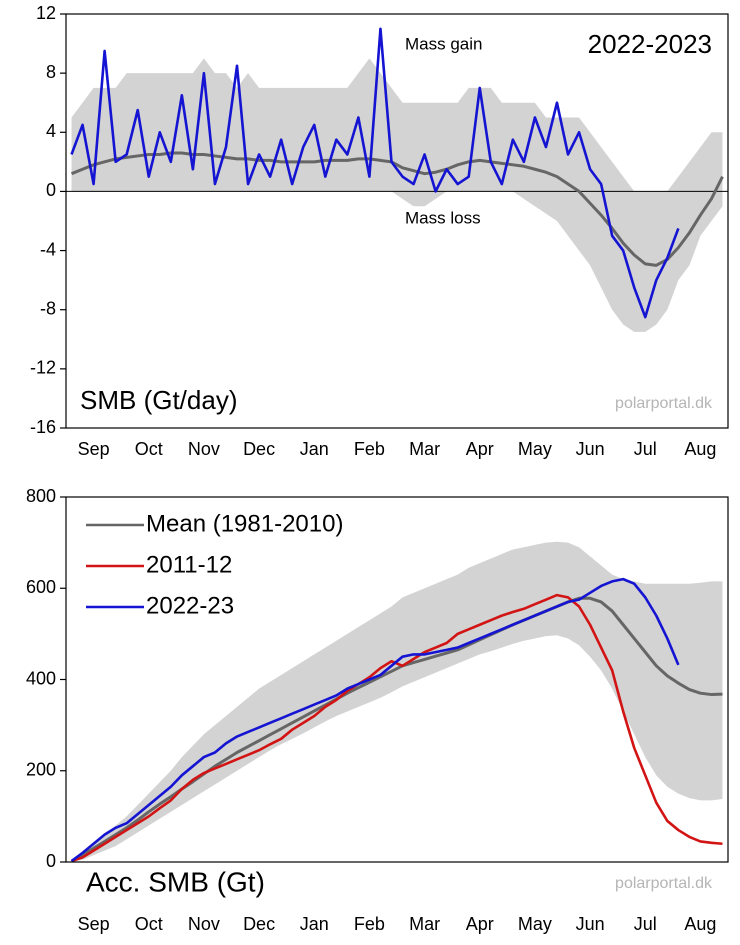  What do you see at coordinates (158, 400) in the screenshot?
I see `y-label: SMB (Gt/day)` at bounding box center [158, 400].